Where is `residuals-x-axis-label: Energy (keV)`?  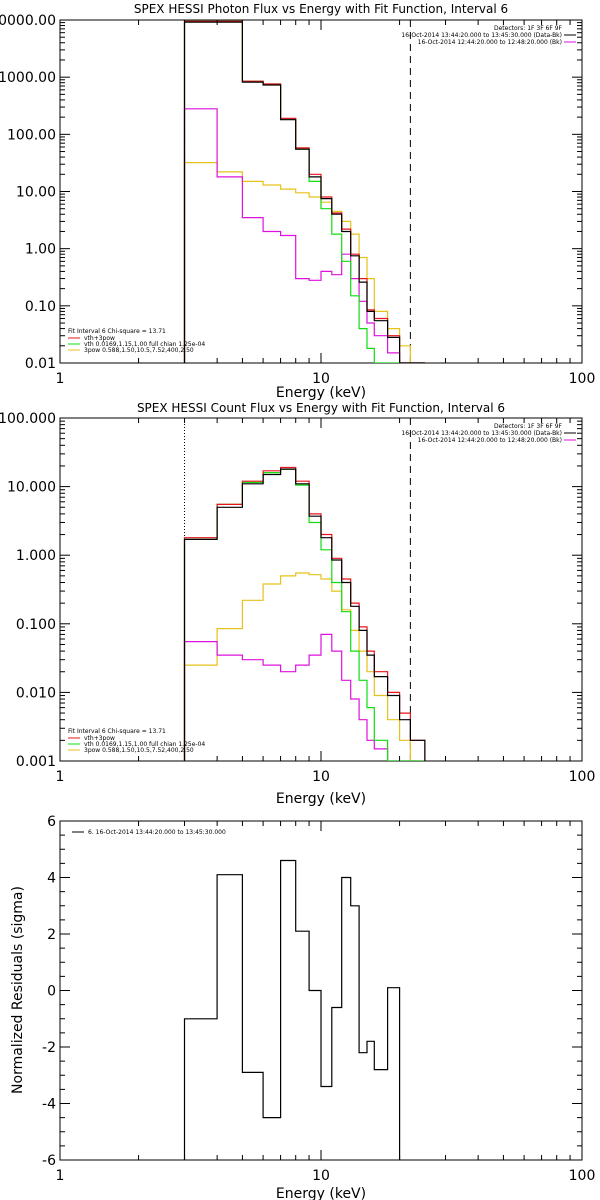 residuals-x-axis-label: Energy (keV) is located at coordinates (321, 1193).